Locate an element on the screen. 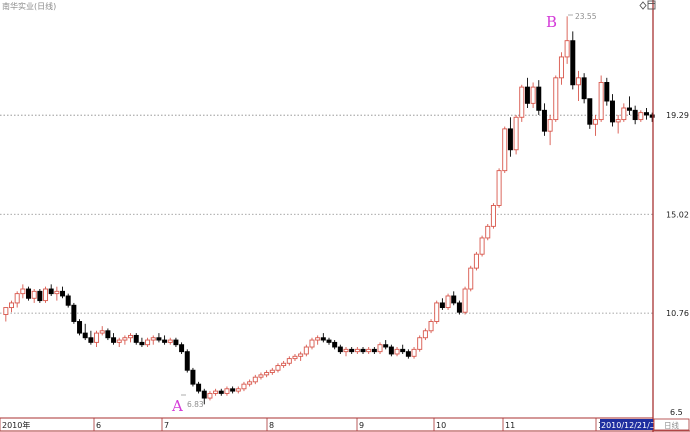 The height and width of the screenshot is (432, 690). annotation-b: B is located at coordinates (551, 22).